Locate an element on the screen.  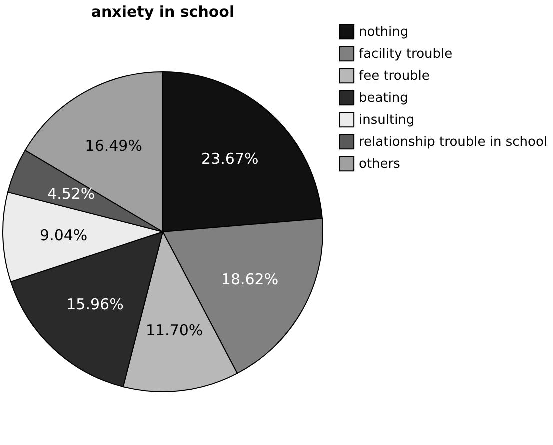
data-label: 18.62% is located at coordinates (250, 279).